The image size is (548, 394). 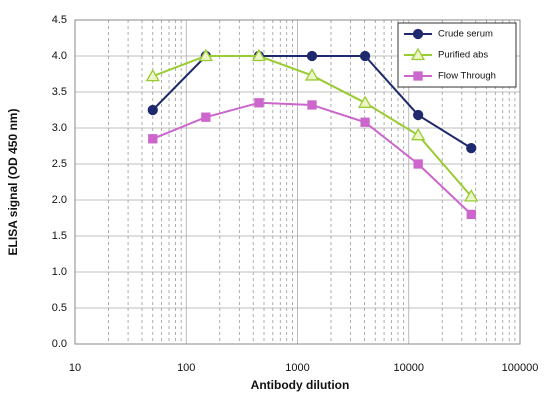 What do you see at coordinates (59, 200) in the screenshot?
I see `y-tick-label: 2.0` at bounding box center [59, 200].